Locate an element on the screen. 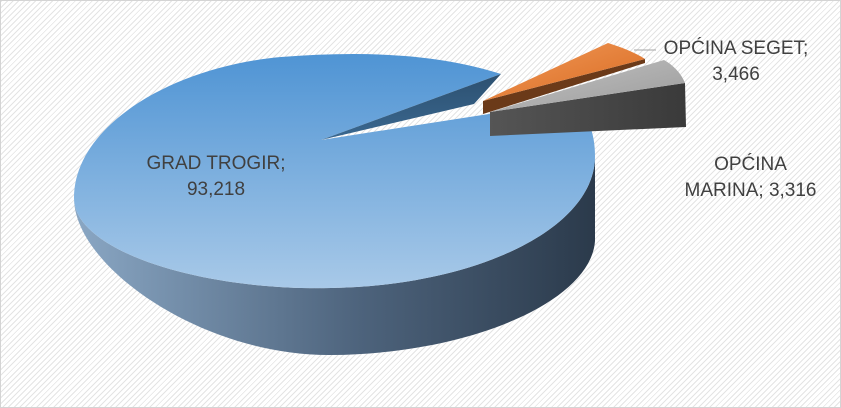 This screenshot has height=408, width=841. slice-grad-trogir-cut is located at coordinates (411, 107).